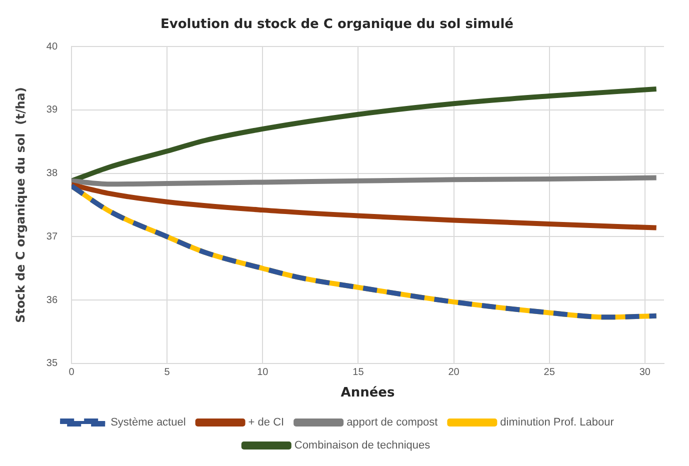  I want to click on x-tick-label: 10, so click(263, 372).